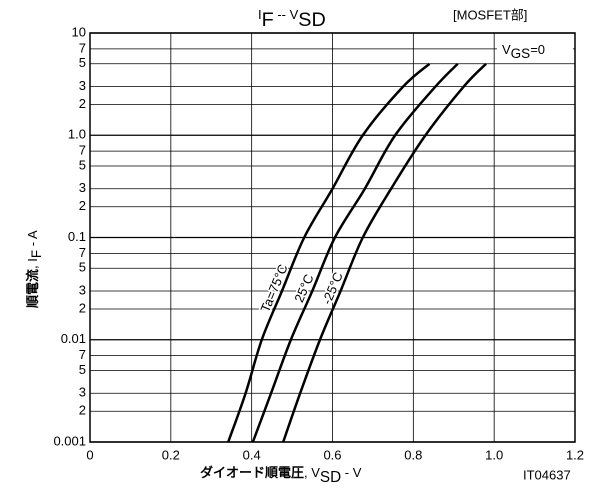 Image resolution: width=609 pixels, height=488 pixels. What do you see at coordinates (268, 20) in the screenshot?
I see `chart-title-part: F` at bounding box center [268, 20].